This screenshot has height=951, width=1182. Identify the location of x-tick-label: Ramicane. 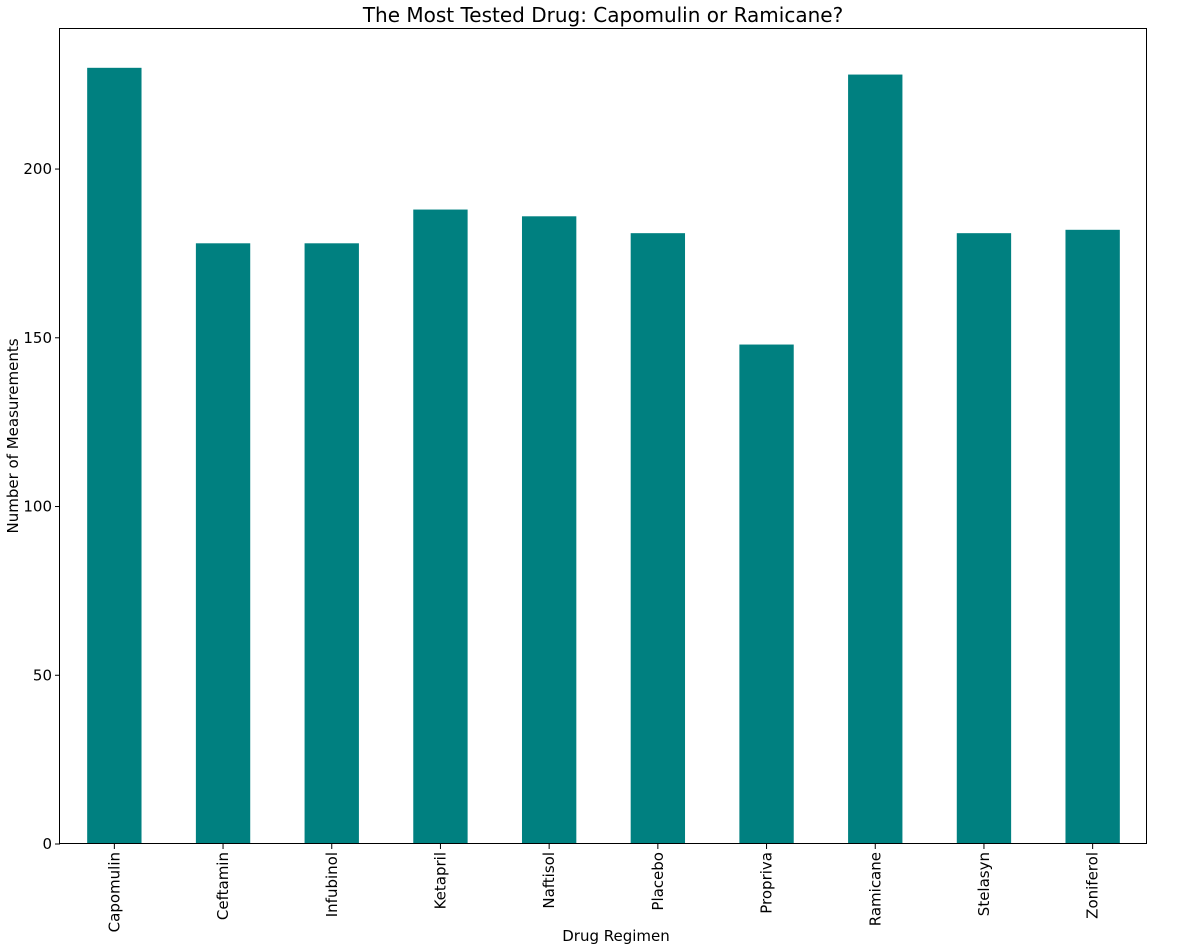
(875, 889).